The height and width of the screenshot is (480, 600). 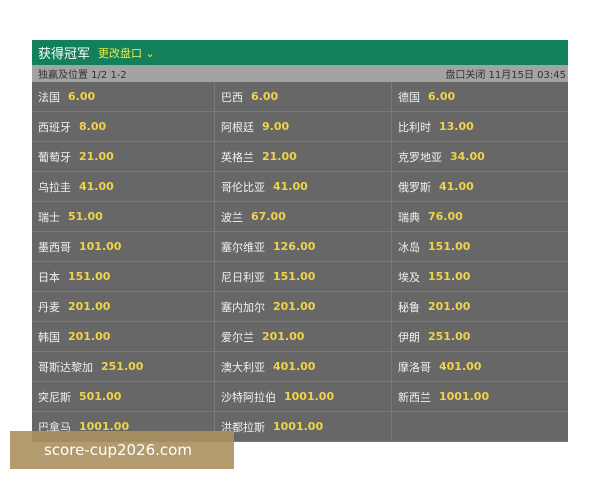 I want to click on team-name: 突尼斯, so click(x=54, y=397).